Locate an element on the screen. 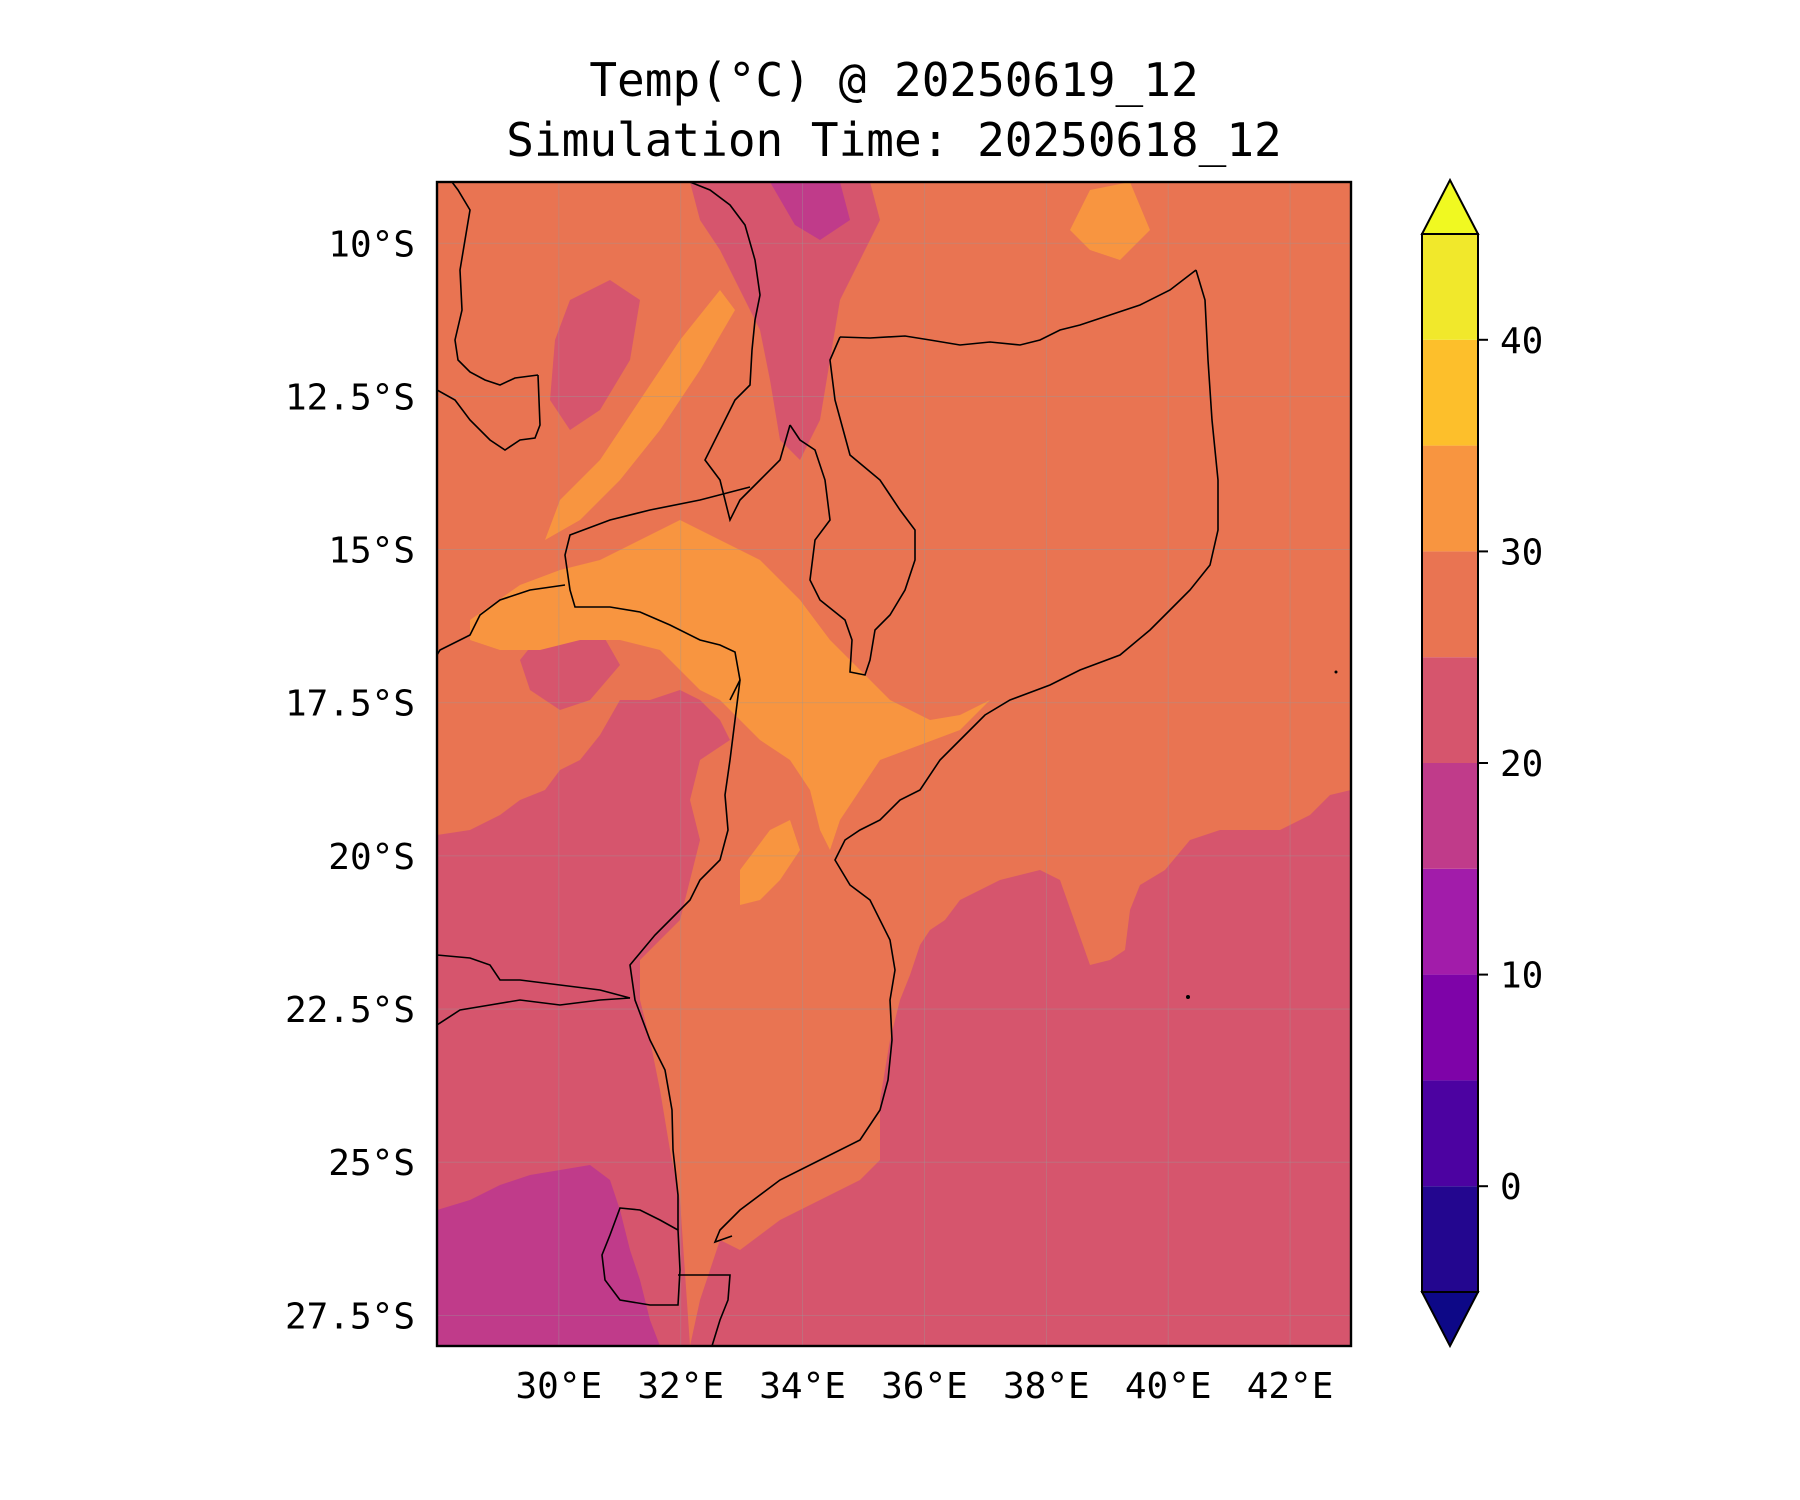  y-tick-label: 25°S is located at coordinates (371, 1163).